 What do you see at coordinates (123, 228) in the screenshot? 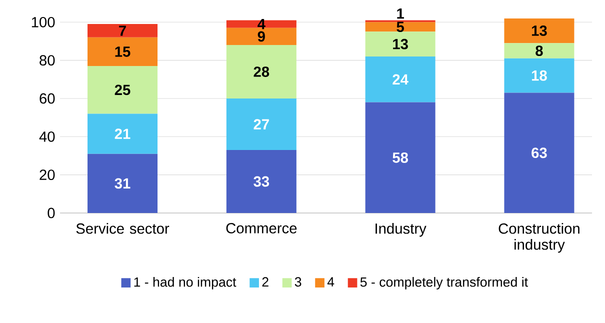
I see `x-tick-label: Service sector` at bounding box center [123, 228].